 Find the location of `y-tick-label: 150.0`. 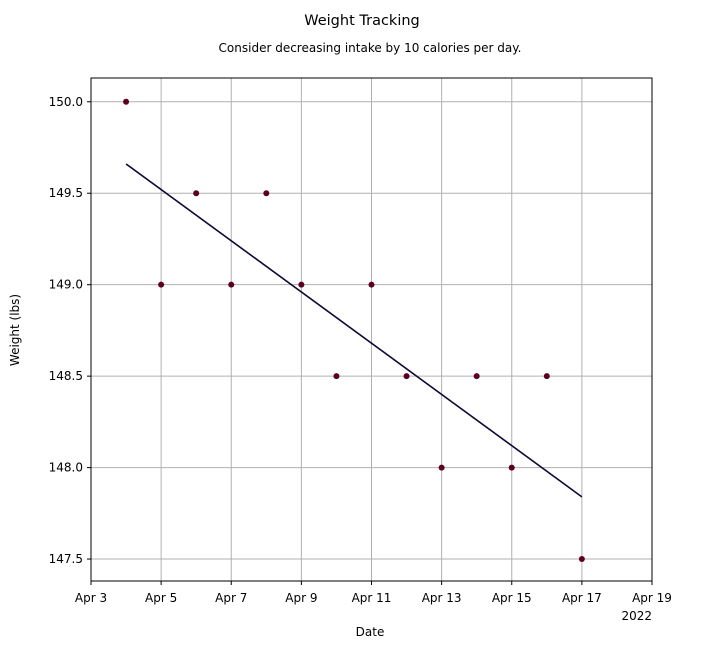

y-tick-label: 150.0 is located at coordinates (66, 102).